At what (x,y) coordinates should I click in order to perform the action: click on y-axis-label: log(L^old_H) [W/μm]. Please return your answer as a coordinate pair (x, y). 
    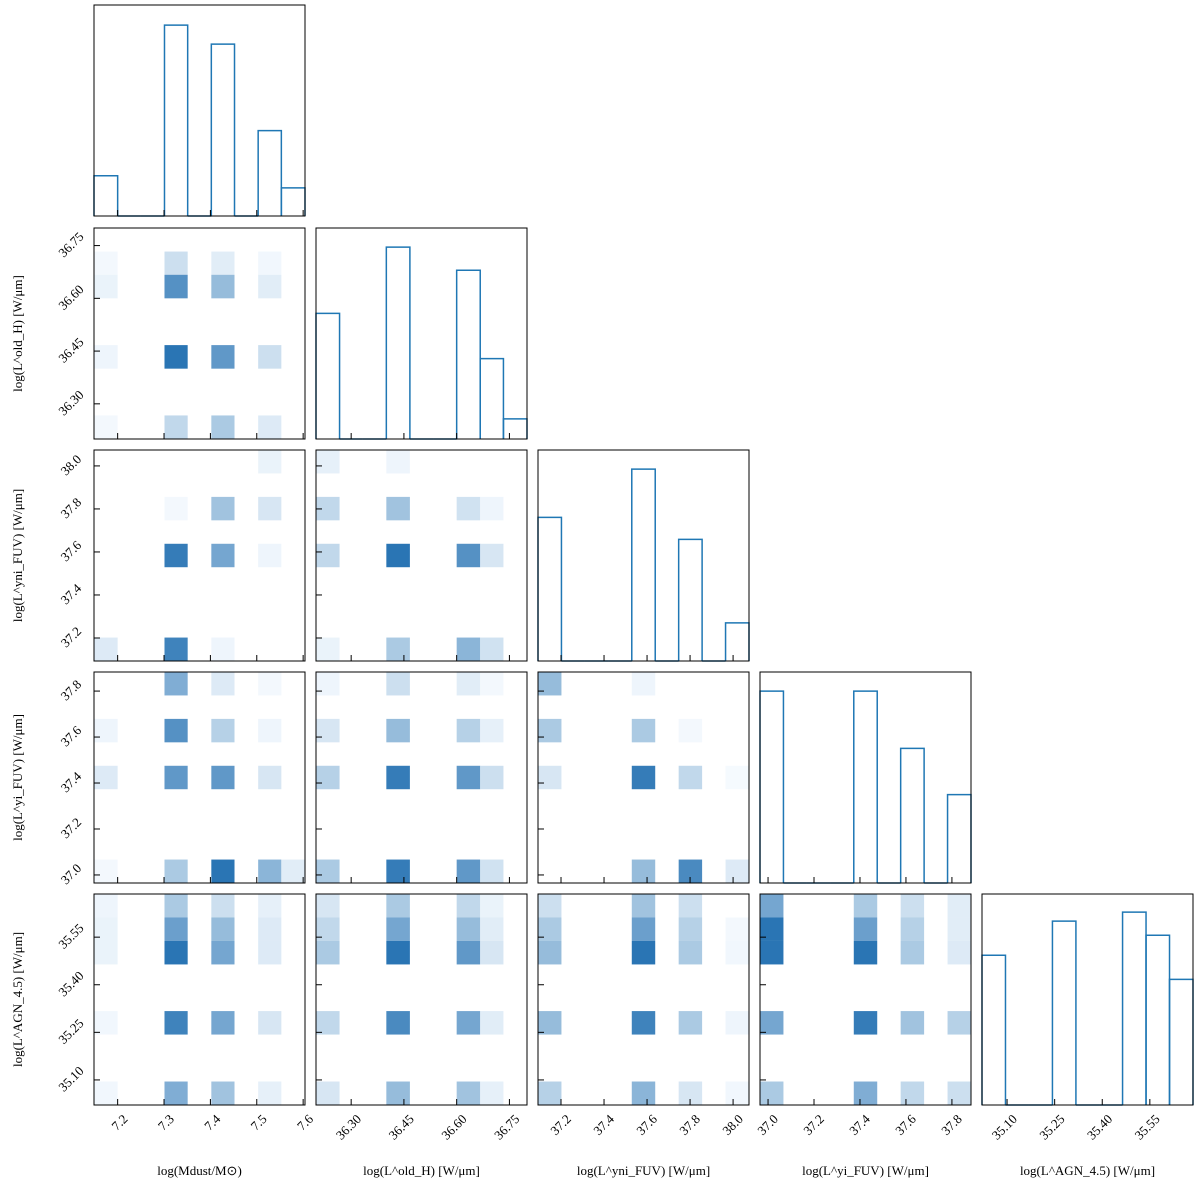
    Looking at the image, I should click on (17, 333).